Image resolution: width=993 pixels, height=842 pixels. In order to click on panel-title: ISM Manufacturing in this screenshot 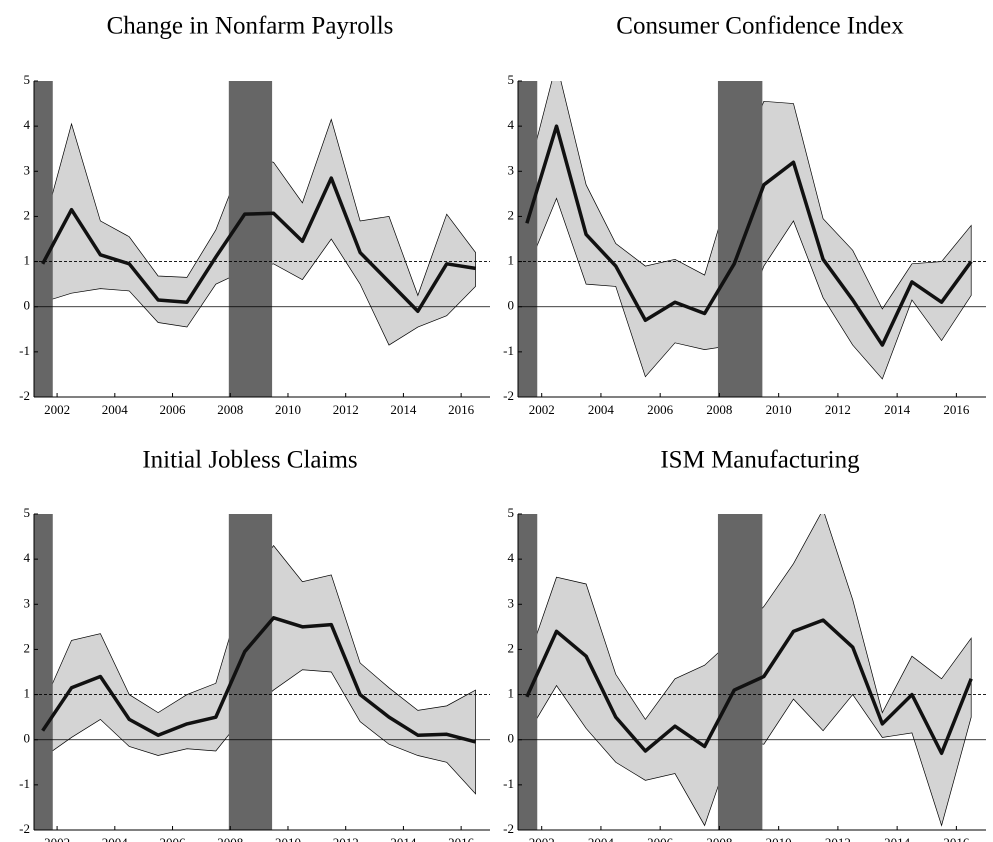, I will do `click(760, 460)`.